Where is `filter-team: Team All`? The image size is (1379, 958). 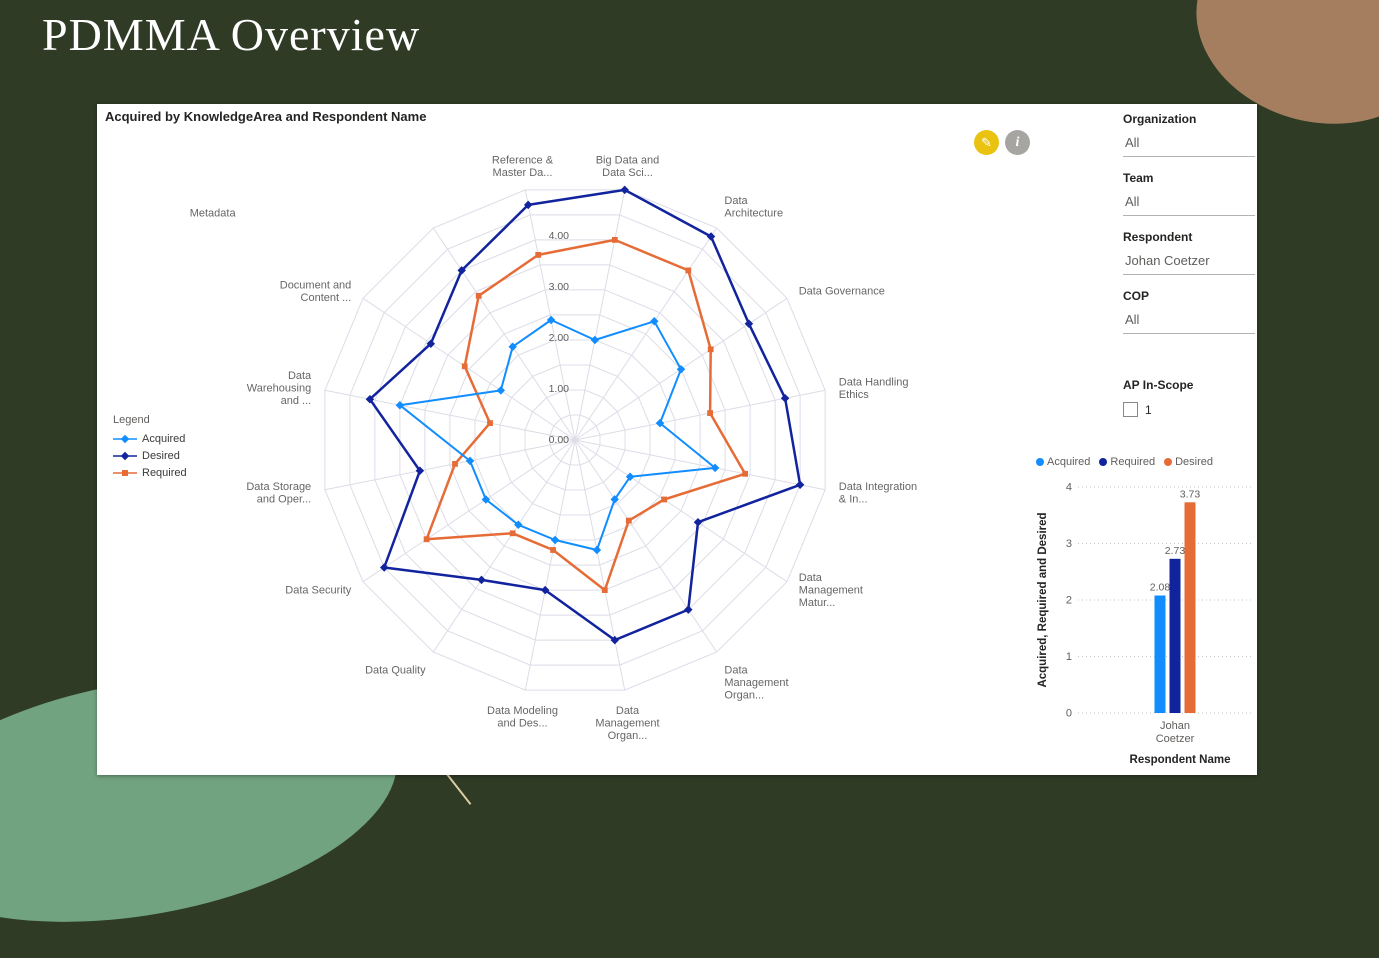 filter-team: Team All is located at coordinates (1189, 193).